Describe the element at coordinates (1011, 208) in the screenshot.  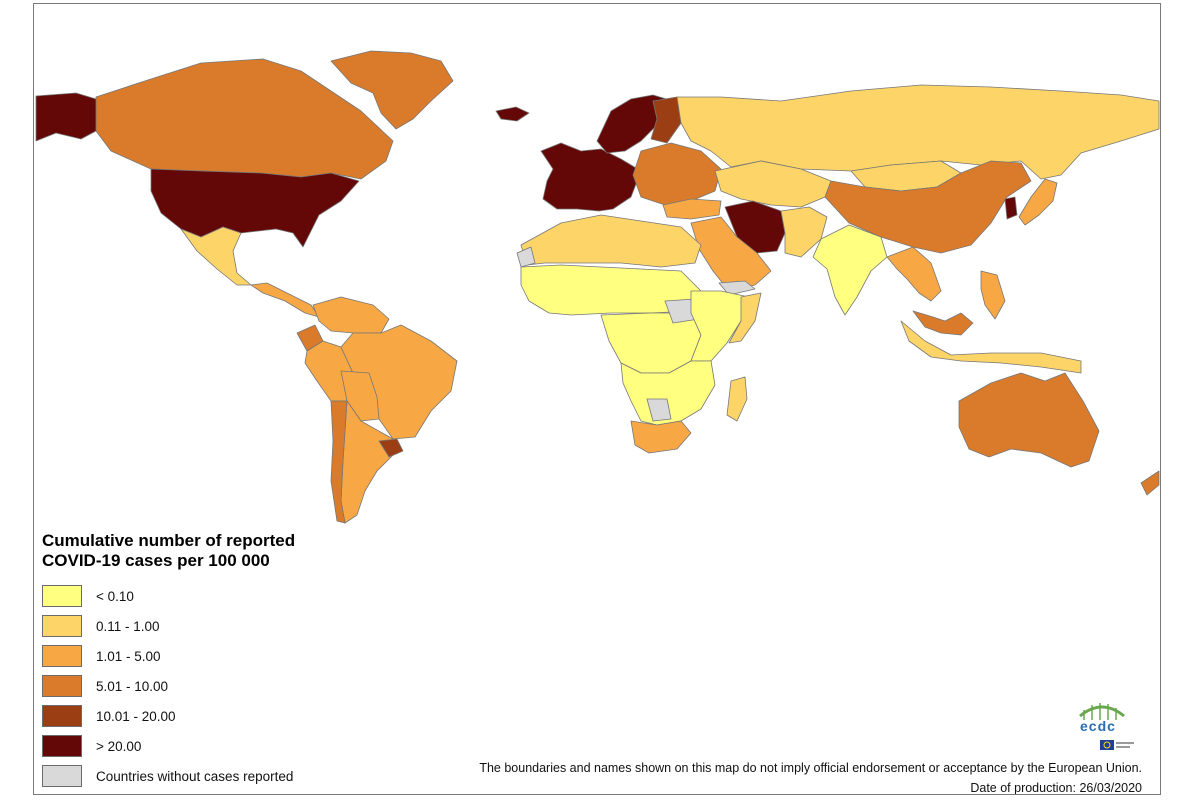
I see `region-korea` at that location.